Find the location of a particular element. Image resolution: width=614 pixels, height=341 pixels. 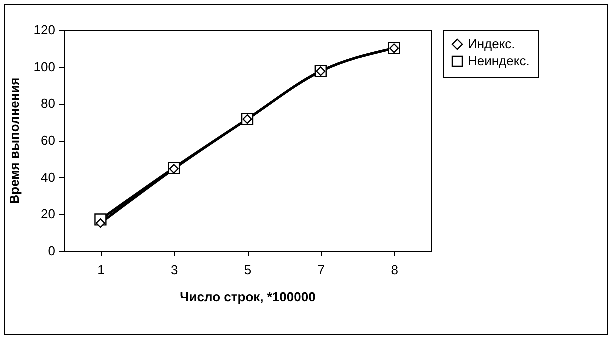

x-axis-title: Число строк, *100000 is located at coordinates (248, 297).